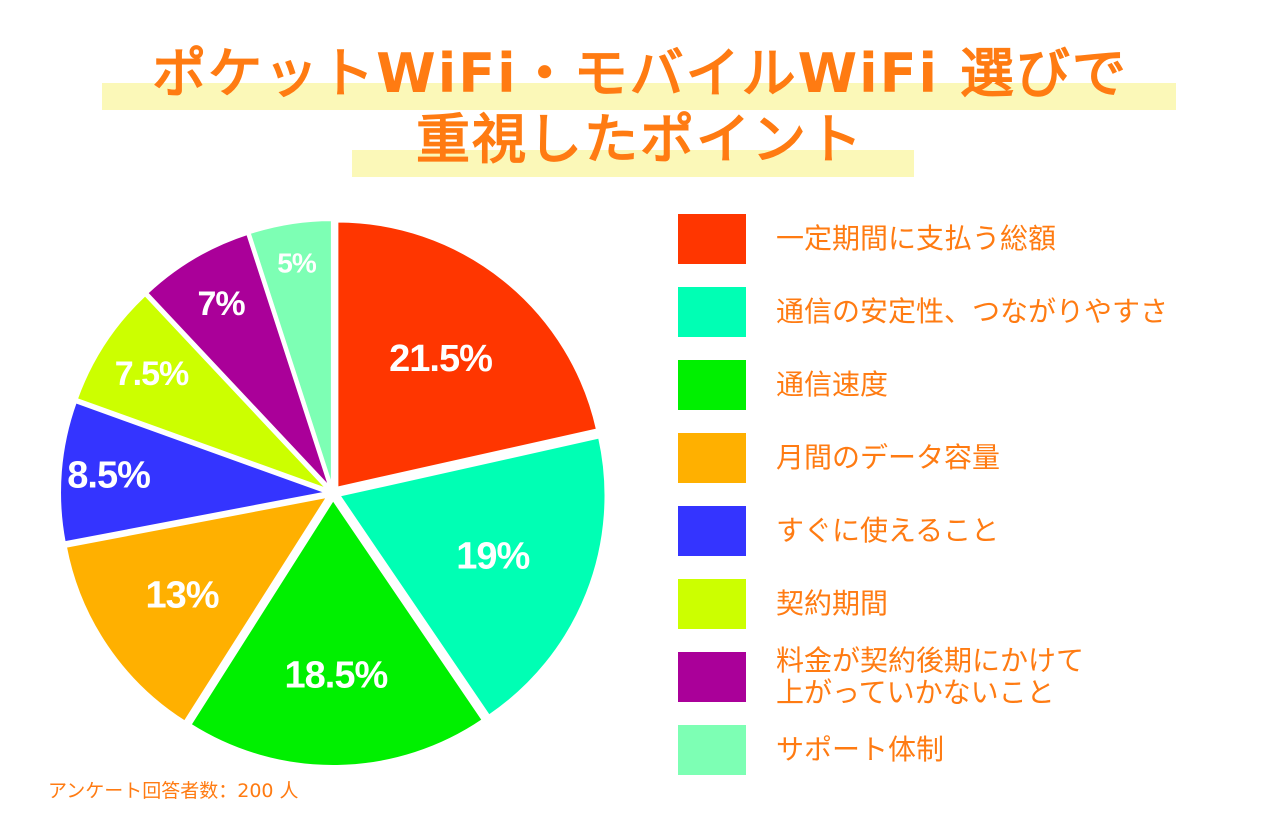  Describe the element at coordinates (888, 457) in the screenshot. I see `legend-label-4: 月間のデータ容量` at that location.